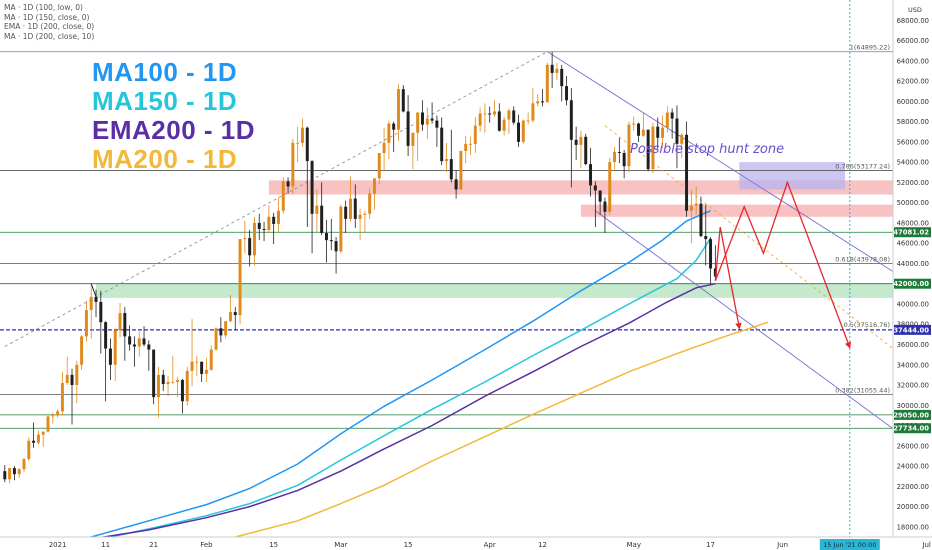 This screenshot has width=932, height=550. Describe the element at coordinates (913, 406) in the screenshot. I see `y-tick-label: 30000.00` at that location.